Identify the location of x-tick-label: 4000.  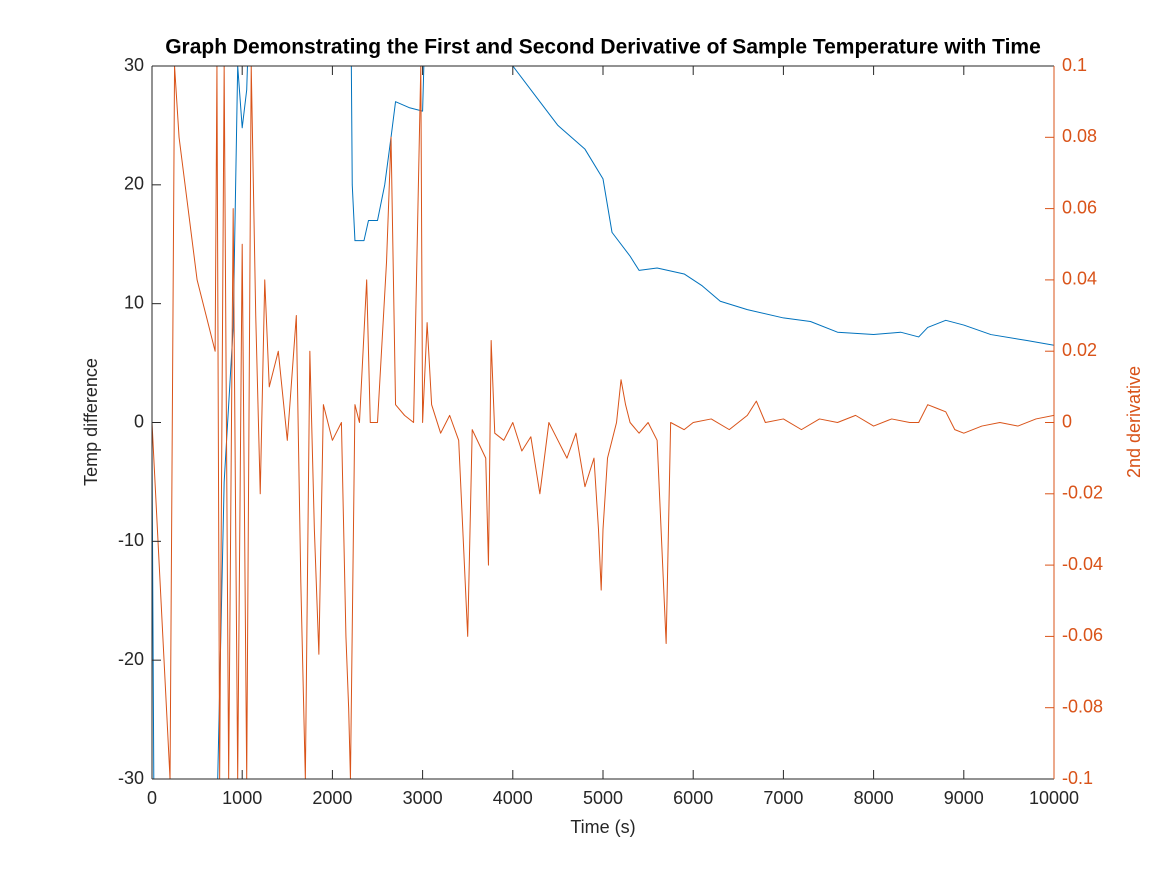
(513, 798).